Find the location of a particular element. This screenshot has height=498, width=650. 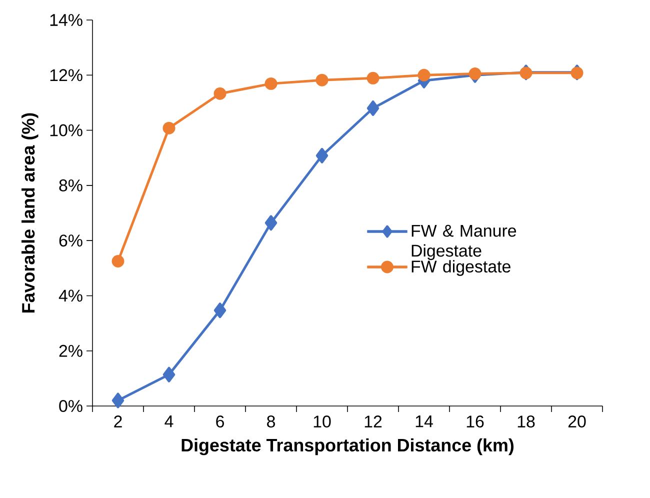

x-tick-label: 4 is located at coordinates (169, 422).